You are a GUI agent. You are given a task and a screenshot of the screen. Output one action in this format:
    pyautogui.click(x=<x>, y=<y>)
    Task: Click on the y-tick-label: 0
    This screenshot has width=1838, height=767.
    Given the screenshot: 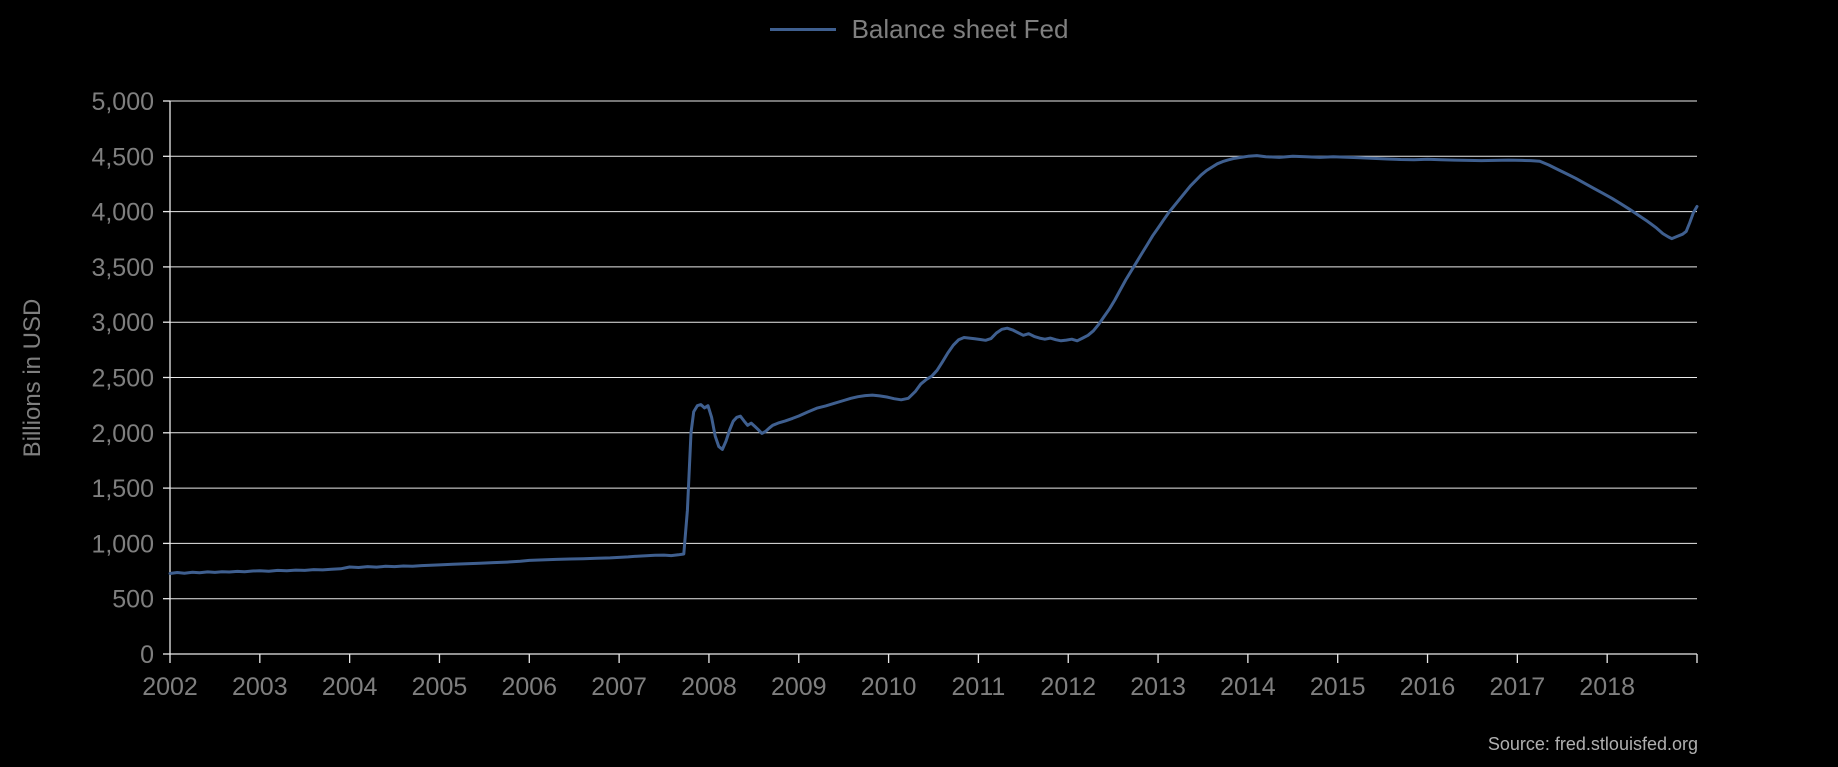 What is the action you would take?
    pyautogui.click(x=147, y=655)
    